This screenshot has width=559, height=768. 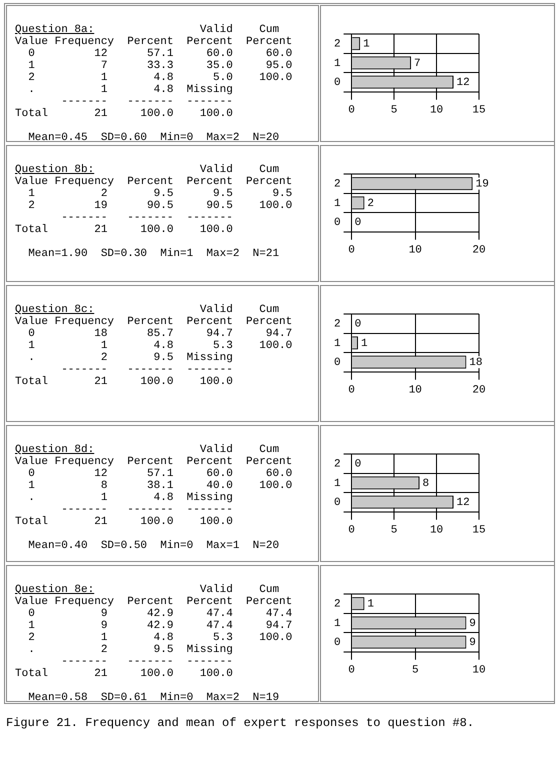 I want to click on text: 1 1 4.8 5.3 100.0, so click(x=160, y=346).